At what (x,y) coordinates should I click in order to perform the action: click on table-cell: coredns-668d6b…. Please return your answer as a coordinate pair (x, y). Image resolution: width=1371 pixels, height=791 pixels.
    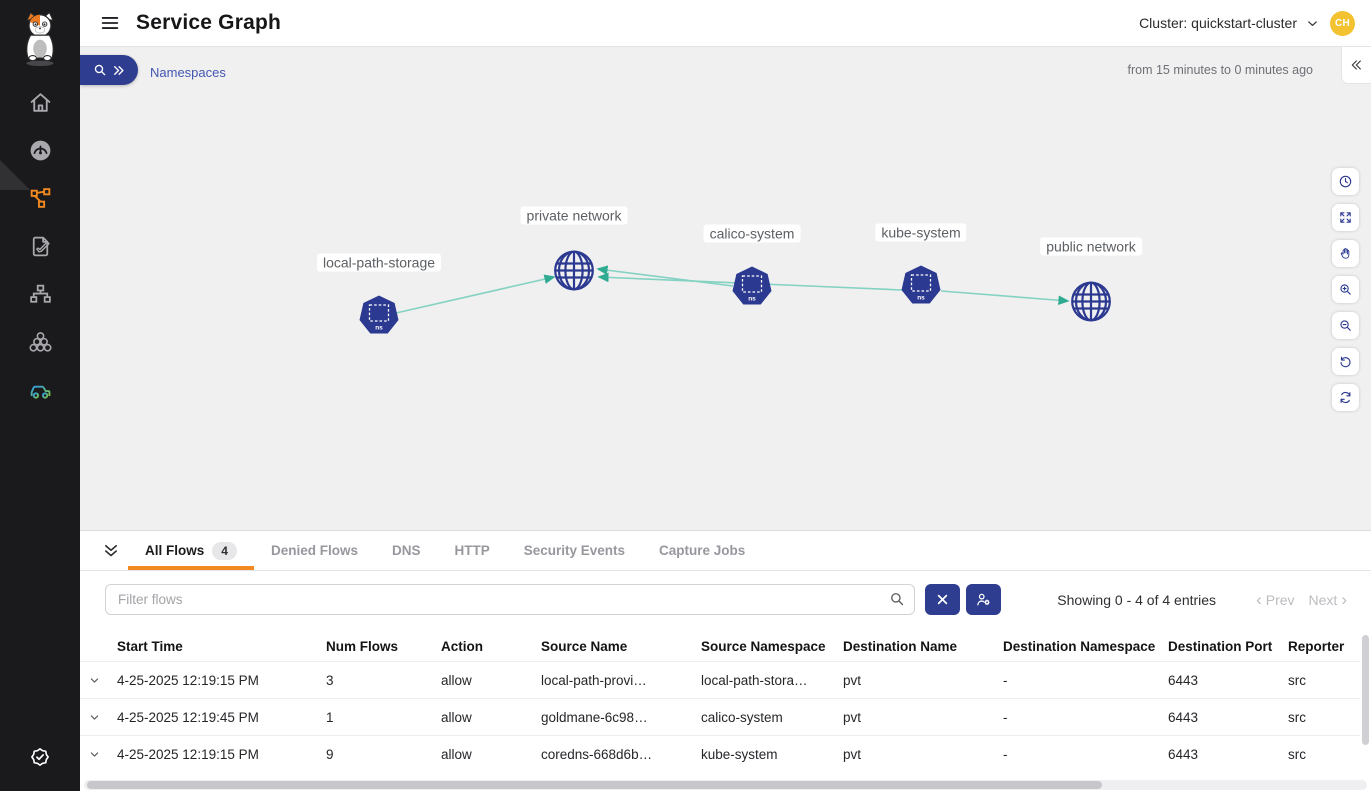
    Looking at the image, I should click on (621, 754).